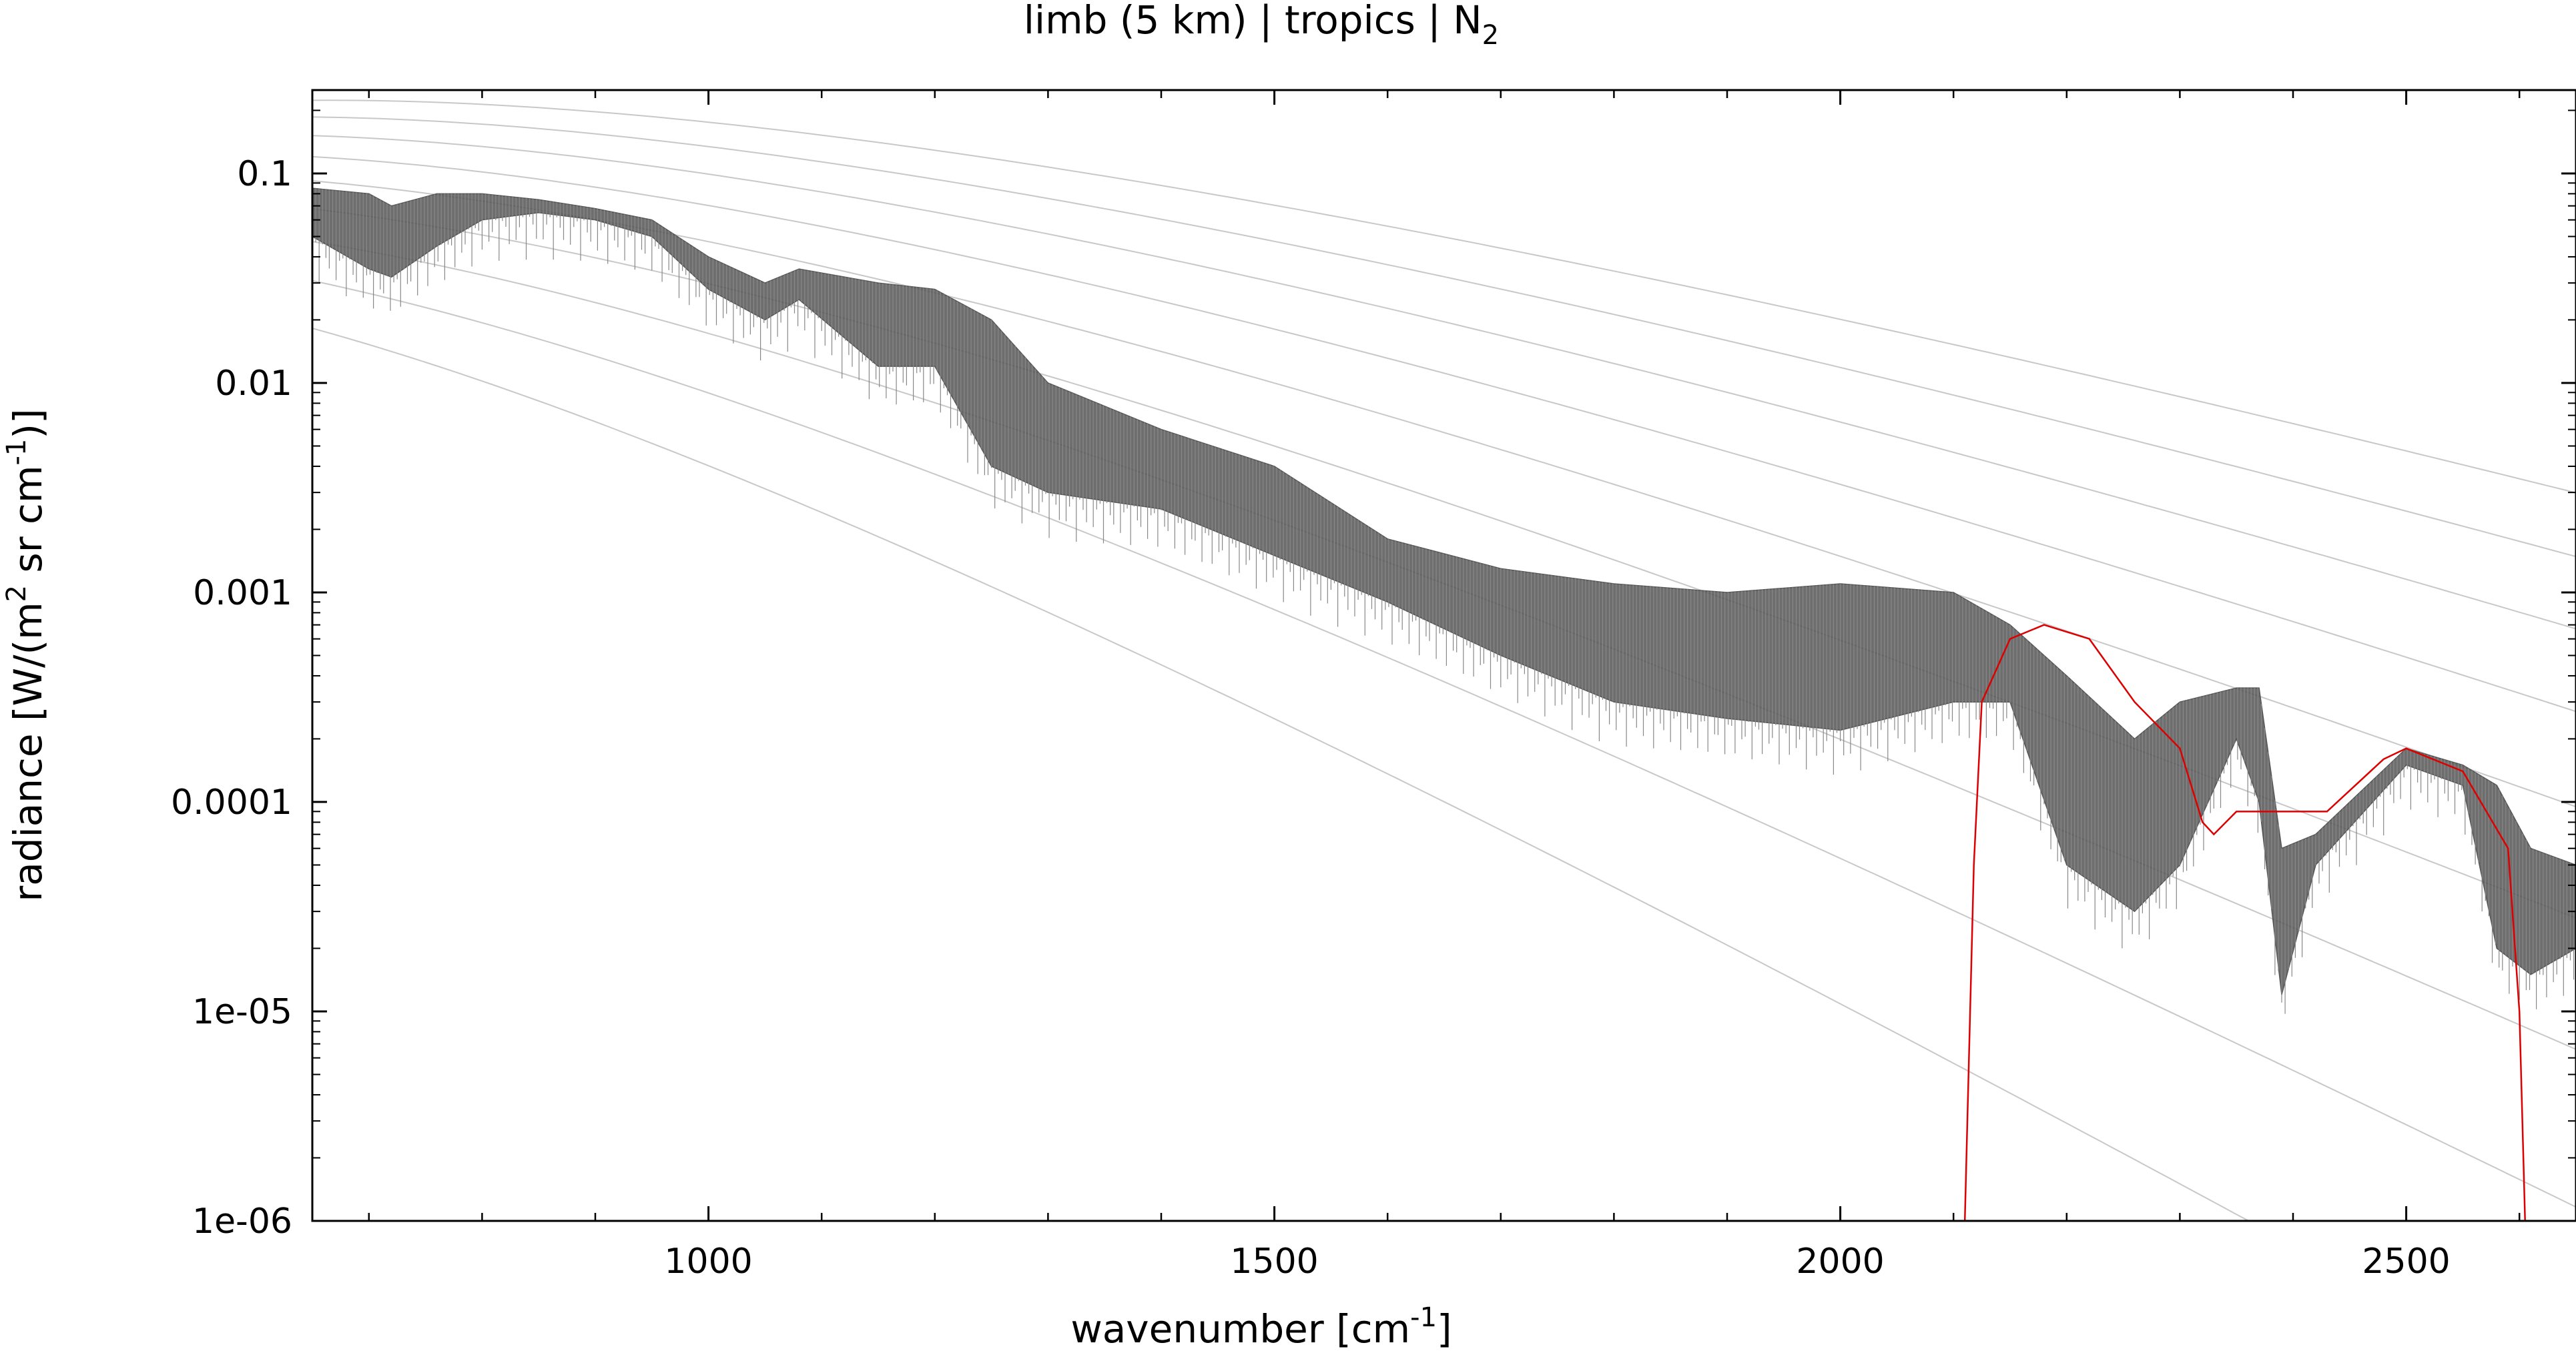 The height and width of the screenshot is (1357, 2576). What do you see at coordinates (231, 803) in the screenshot?
I see `y-tick-label: 0.0001` at bounding box center [231, 803].